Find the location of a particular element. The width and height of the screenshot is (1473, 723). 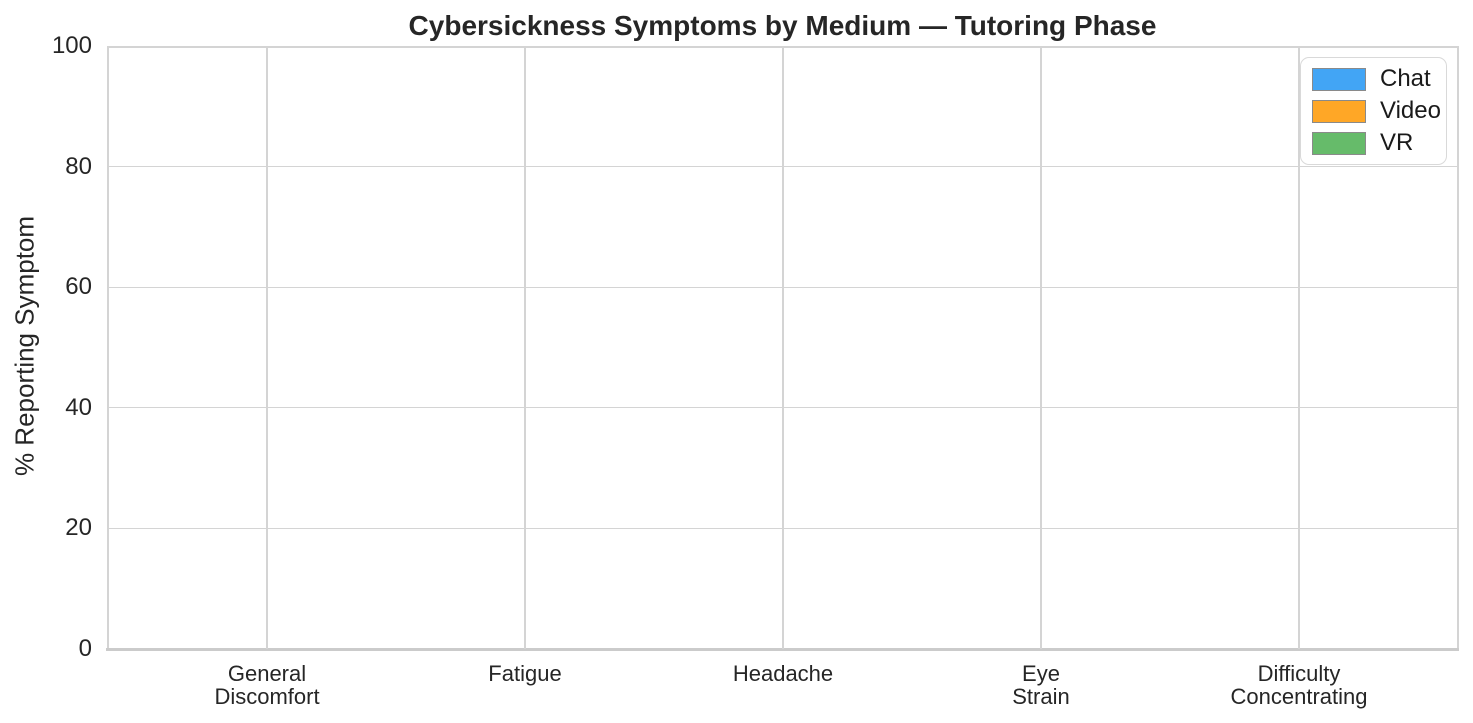

legend-label: Video is located at coordinates (1410, 110).